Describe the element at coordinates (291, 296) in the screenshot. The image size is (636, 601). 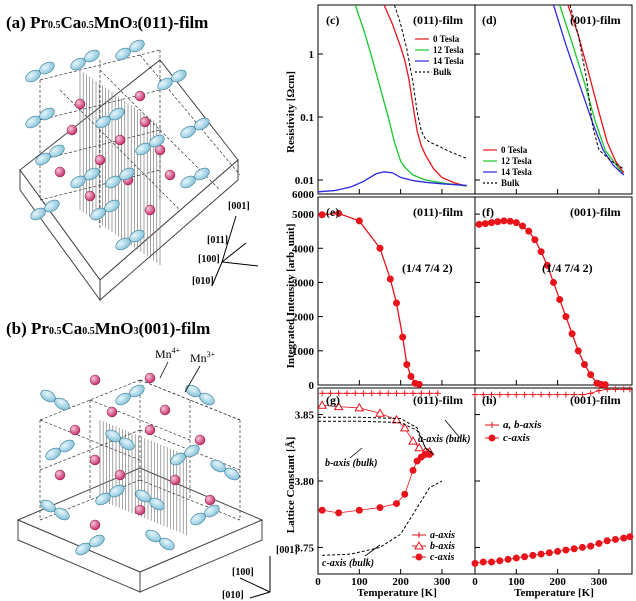
I see `ylabel-intensity: Integrated Intensity [arb. unit]` at that location.